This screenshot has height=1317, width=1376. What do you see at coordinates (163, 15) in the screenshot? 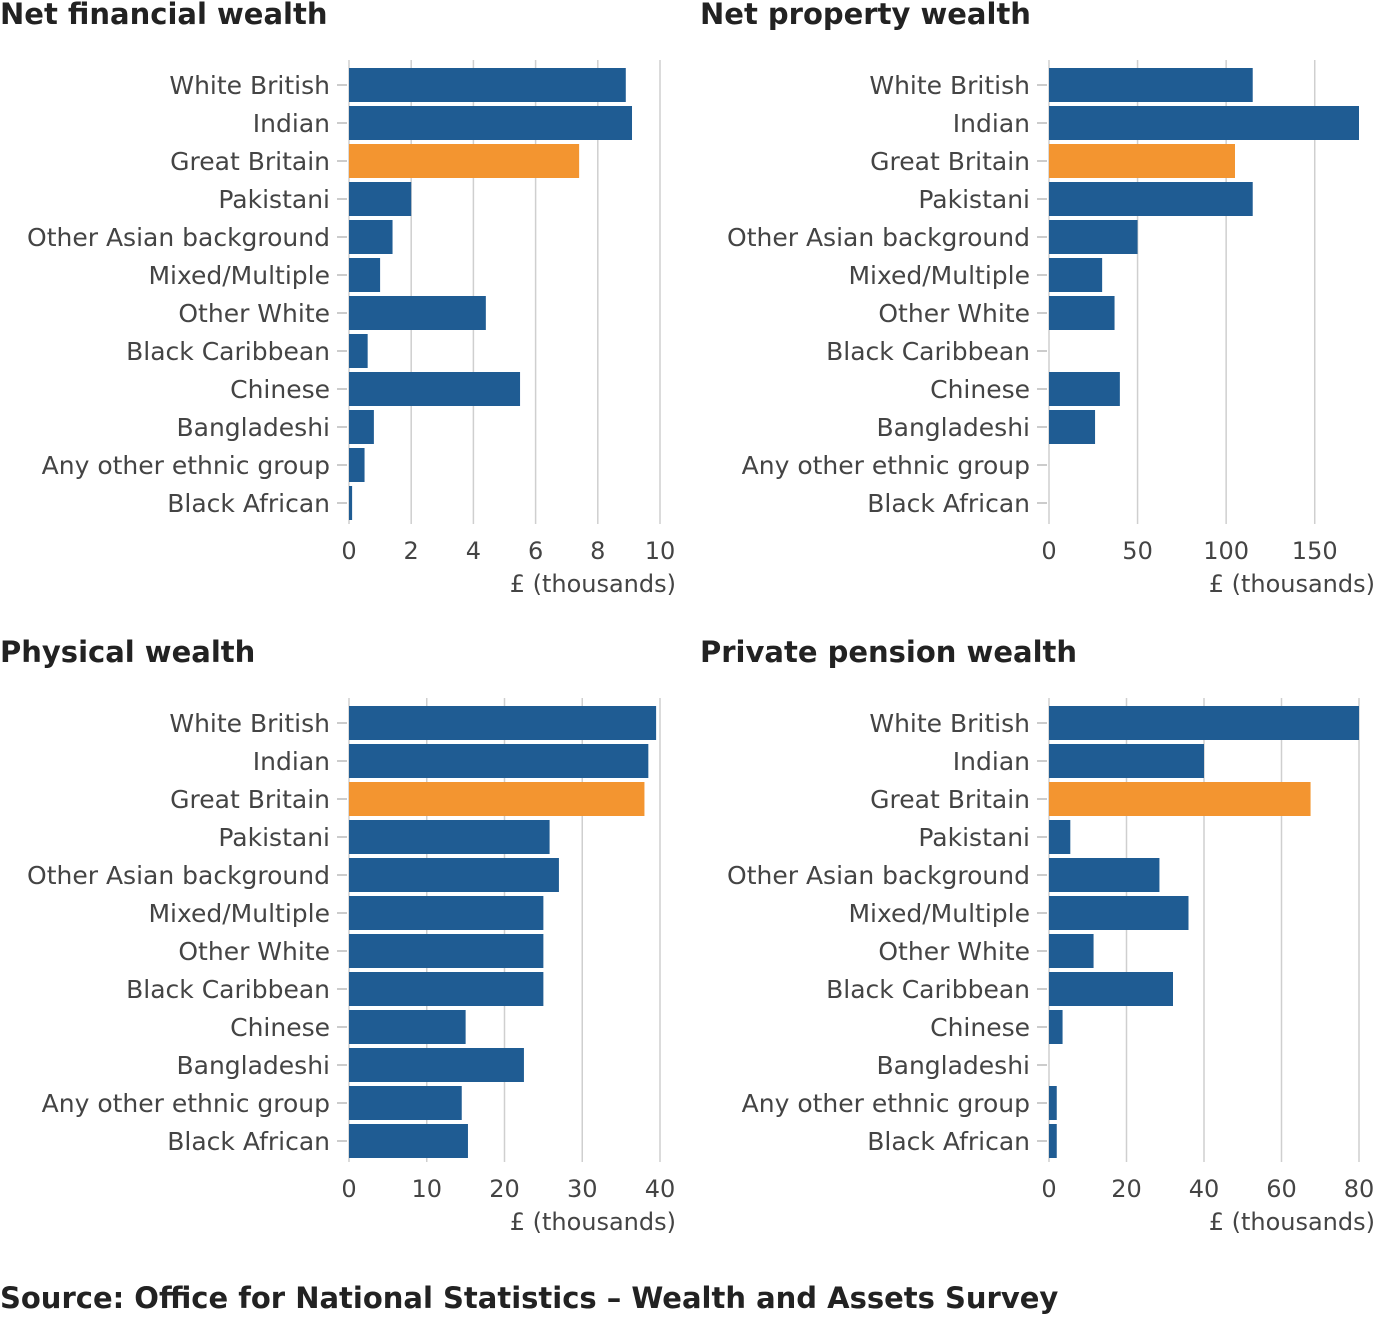
I see `chart-title: Net financial wealth` at bounding box center [163, 15].